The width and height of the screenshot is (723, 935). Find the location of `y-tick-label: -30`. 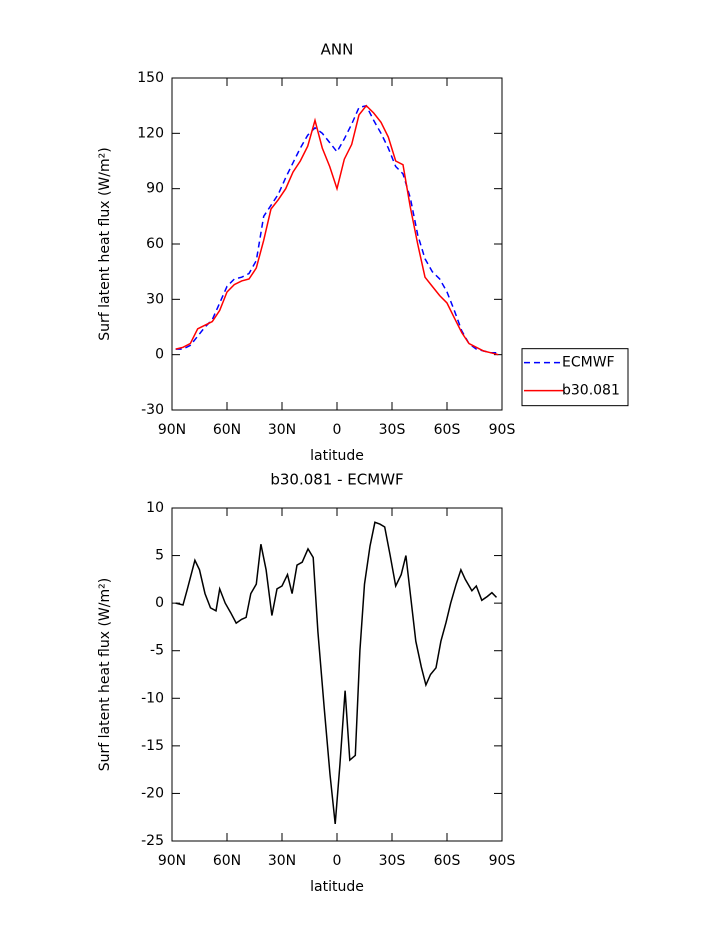

y-tick-label: -30 is located at coordinates (152, 410).